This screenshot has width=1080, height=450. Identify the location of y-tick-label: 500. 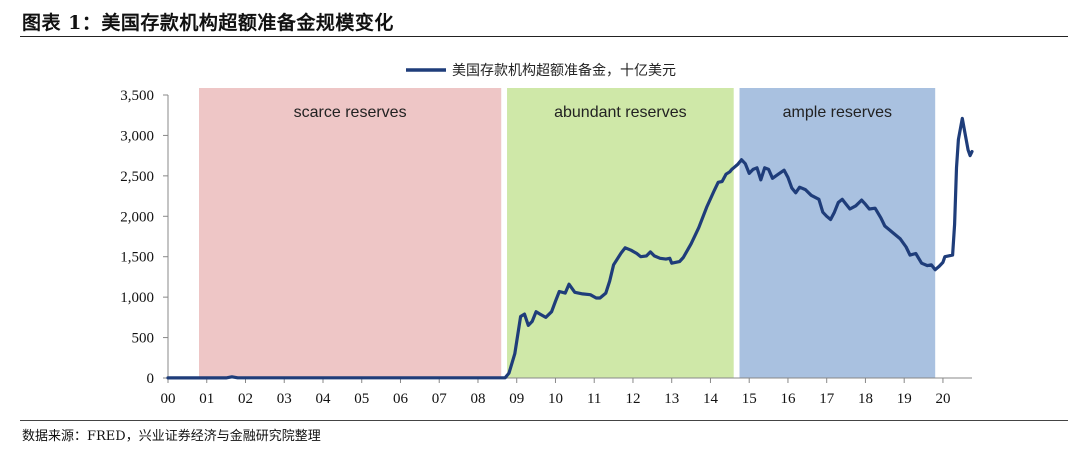
(143, 339).